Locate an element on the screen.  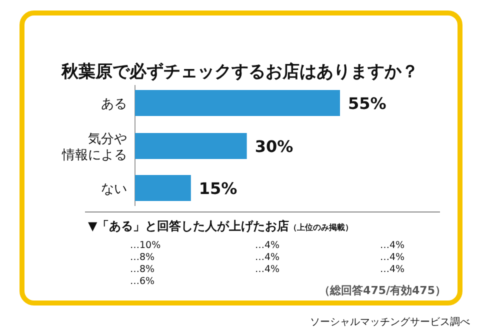
text: （総回答475/有効475） is located at coordinates (382, 290).